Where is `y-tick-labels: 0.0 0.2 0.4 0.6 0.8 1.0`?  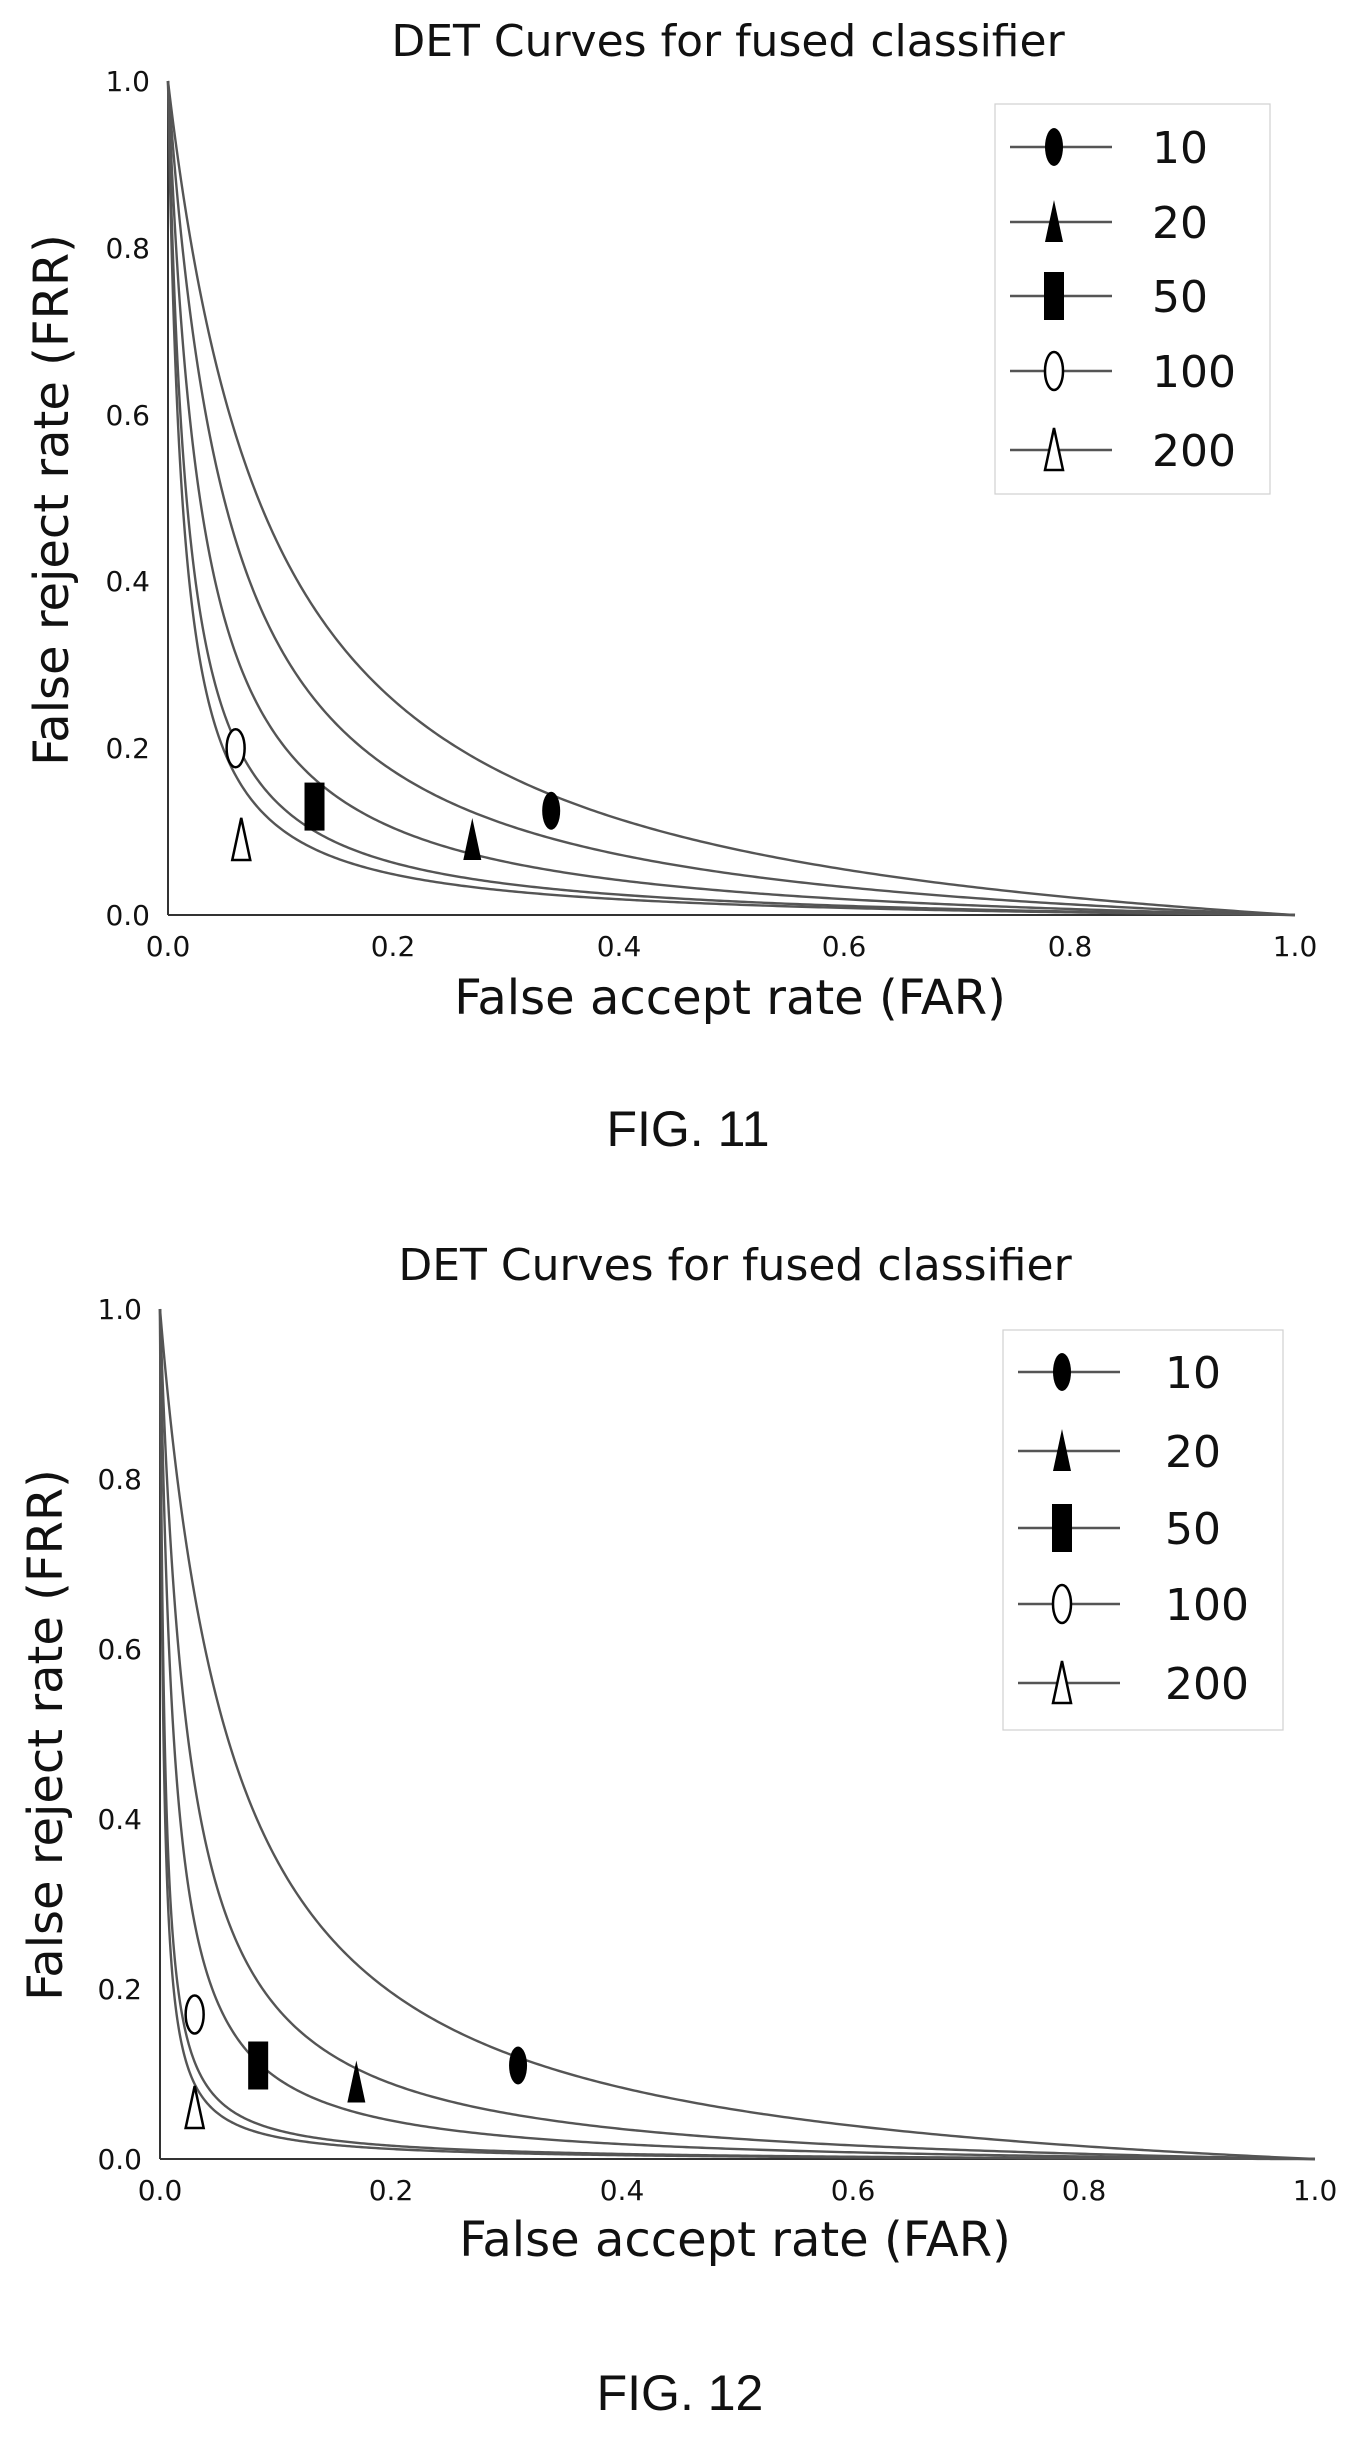 y-tick-labels: 0.0 0.2 0.4 0.6 0.8 1.0 is located at coordinates (127, 498).